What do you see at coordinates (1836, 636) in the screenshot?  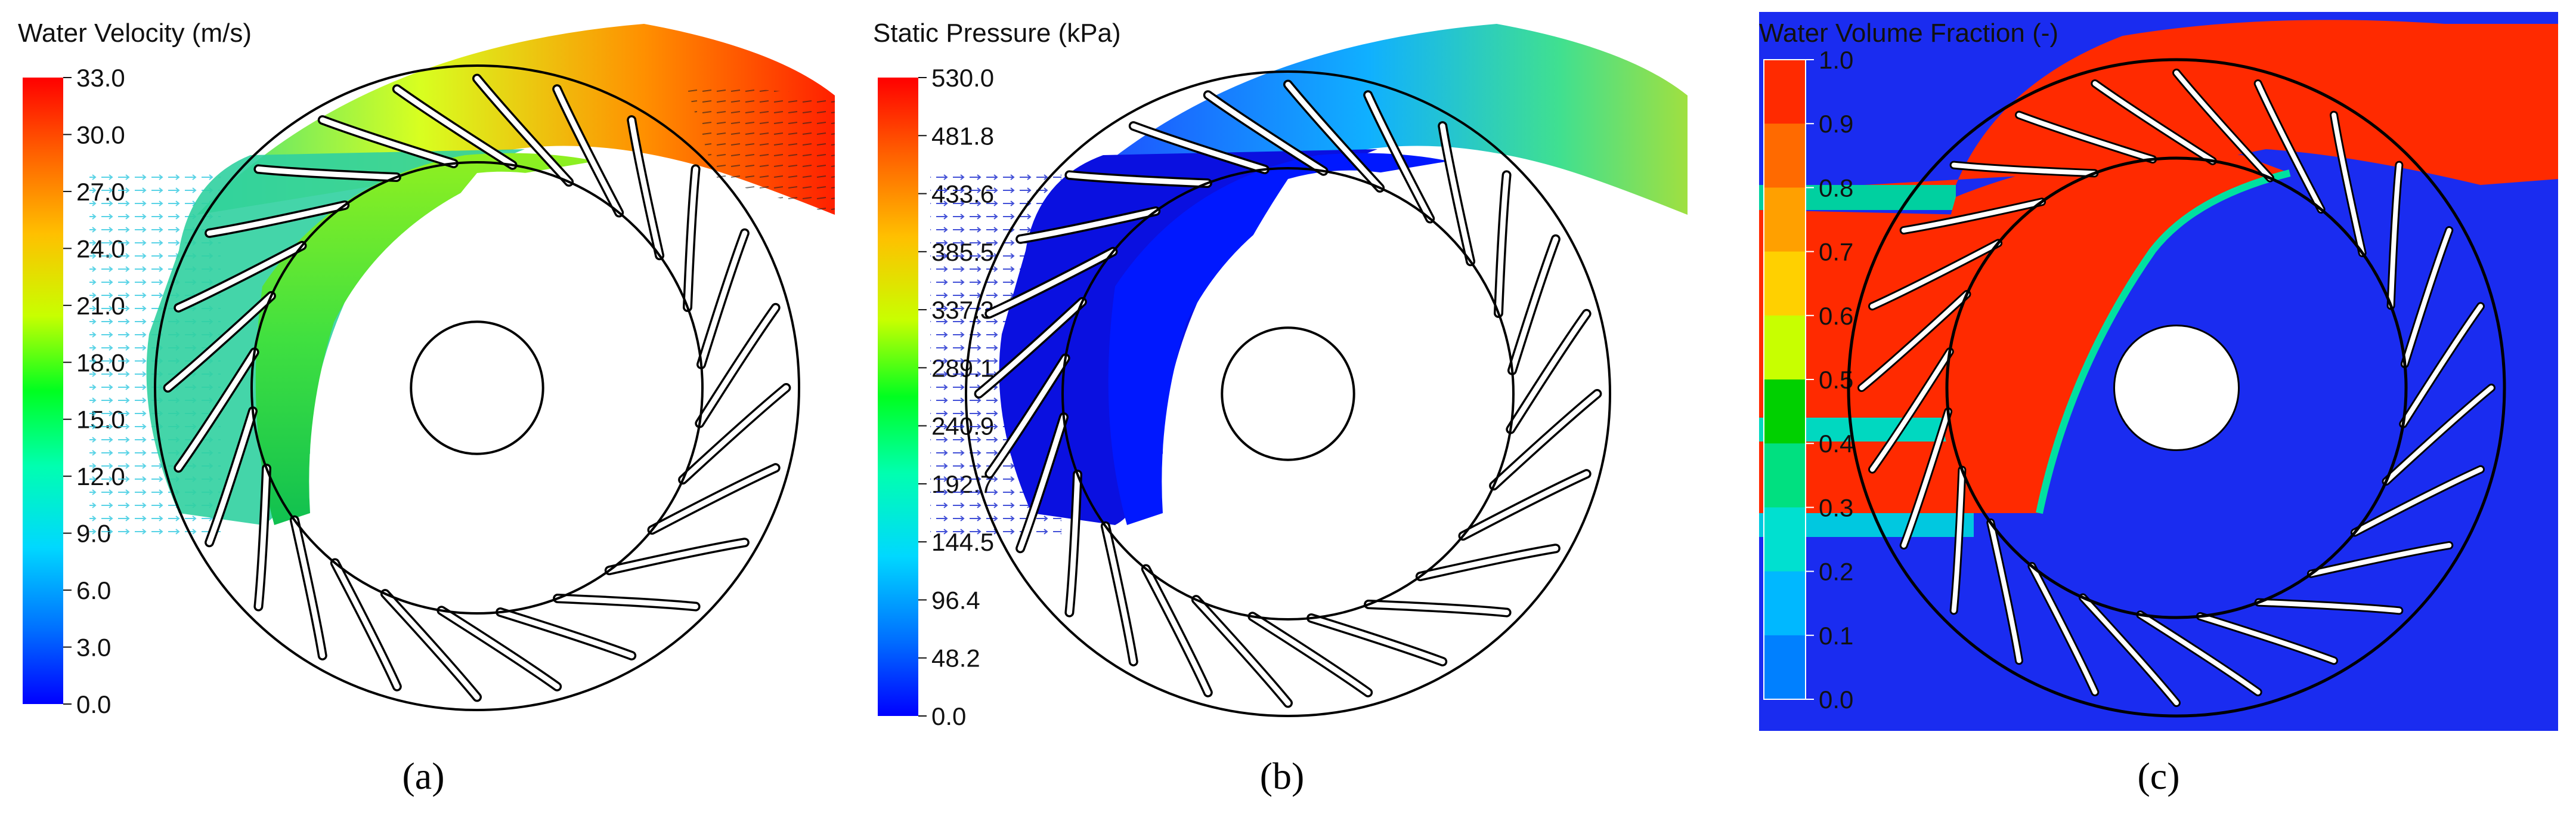 I see `legend-tick-label: 0.1` at bounding box center [1836, 636].